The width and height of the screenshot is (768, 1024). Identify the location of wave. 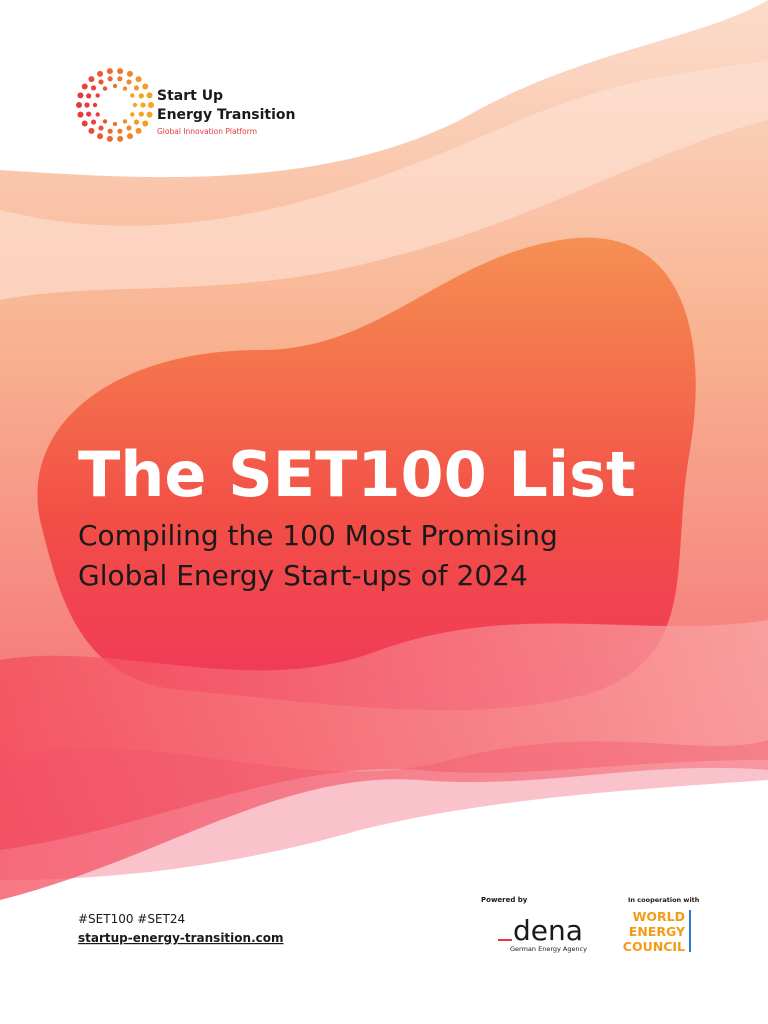
(384, 810).